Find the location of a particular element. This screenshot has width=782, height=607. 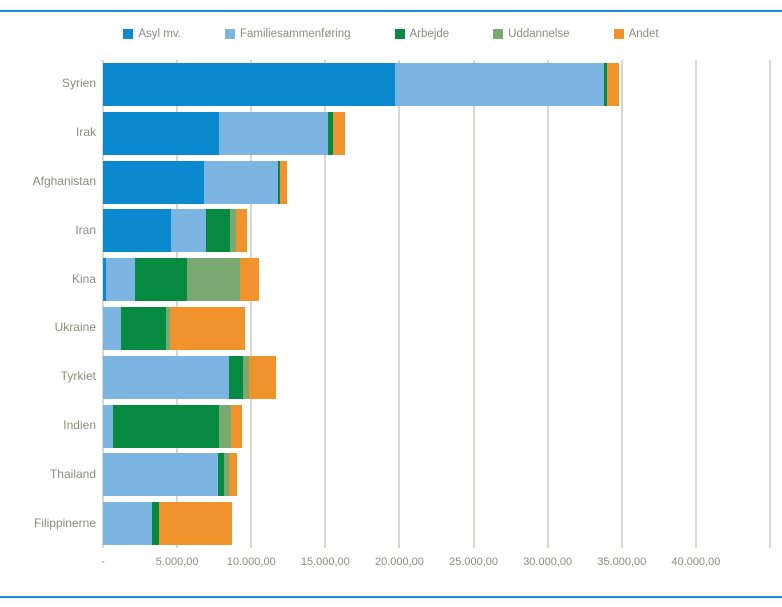

x-axis-tick-label: 35.000,00 is located at coordinates (622, 562).